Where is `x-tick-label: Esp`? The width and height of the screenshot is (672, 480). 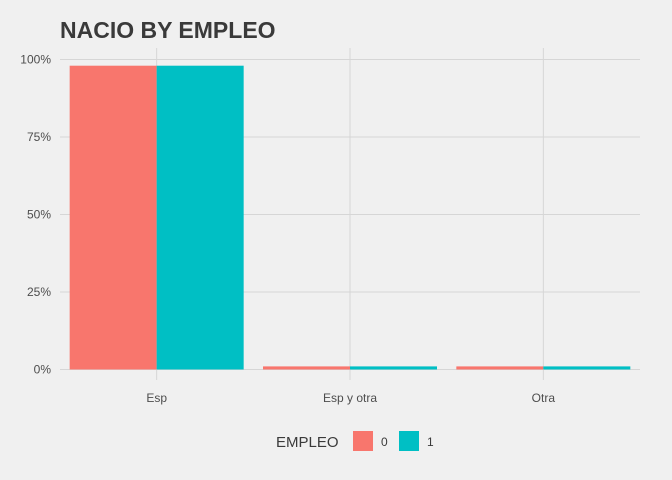 x-tick-label: Esp is located at coordinates (156, 398).